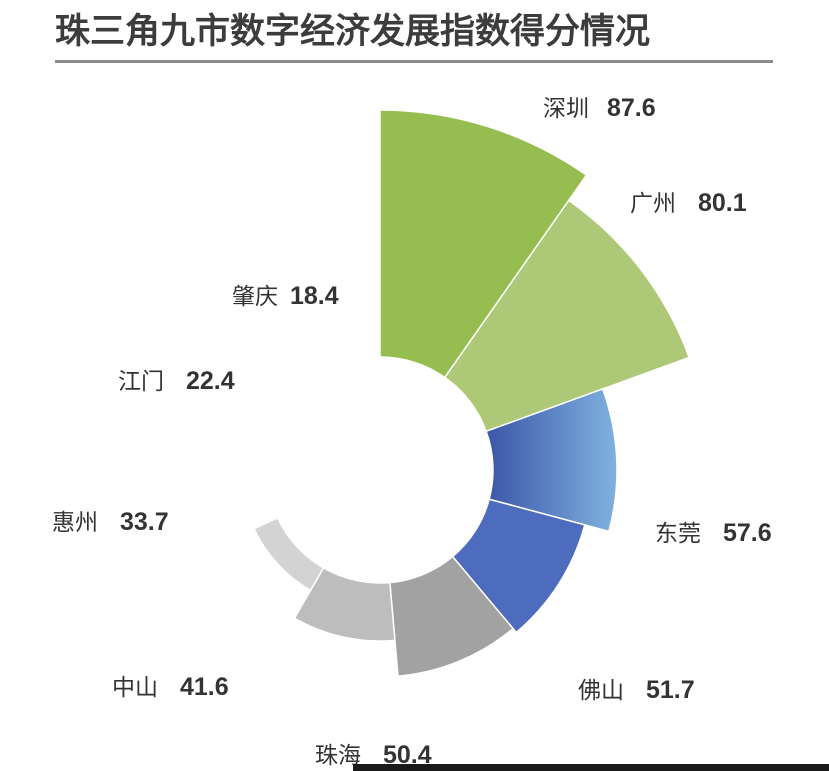 Image resolution: width=829 pixels, height=771 pixels. Describe the element at coordinates (353, 32) in the screenshot. I see `chart-title: 珠三角九市数字经济发展指数得分情况` at that location.